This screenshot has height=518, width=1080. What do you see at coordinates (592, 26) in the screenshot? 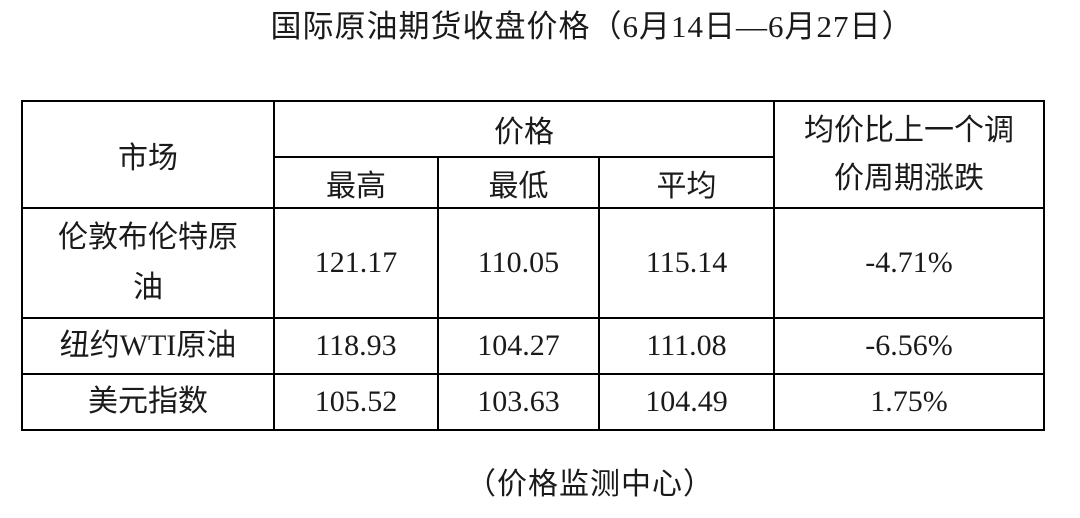
I see `page-title: 国际原油期货收盘价格（6月14日—6月27日）` at bounding box center [592, 26].